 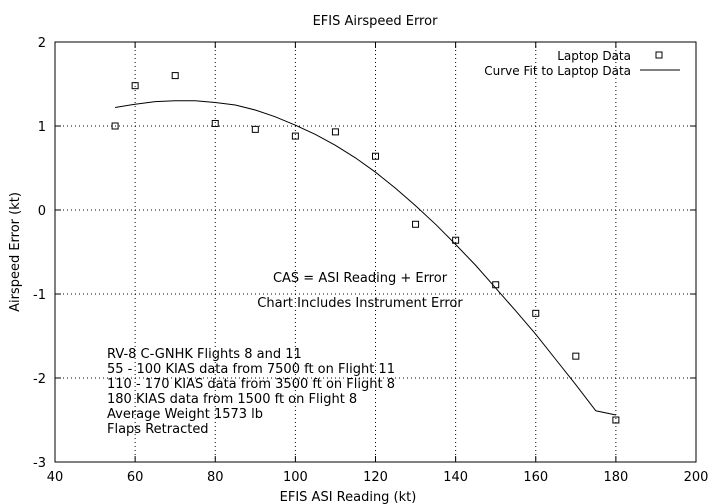 What do you see at coordinates (295, 477) in the screenshot?
I see `x-tick-label: 100` at bounding box center [295, 477].